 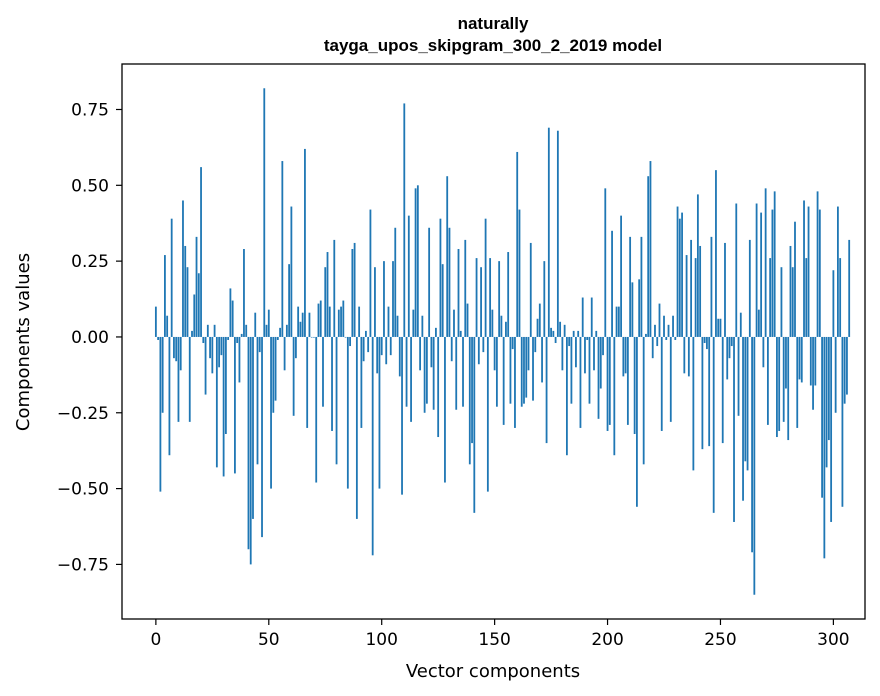 I want to click on x-axis-label: Vector components, so click(x=493, y=671).